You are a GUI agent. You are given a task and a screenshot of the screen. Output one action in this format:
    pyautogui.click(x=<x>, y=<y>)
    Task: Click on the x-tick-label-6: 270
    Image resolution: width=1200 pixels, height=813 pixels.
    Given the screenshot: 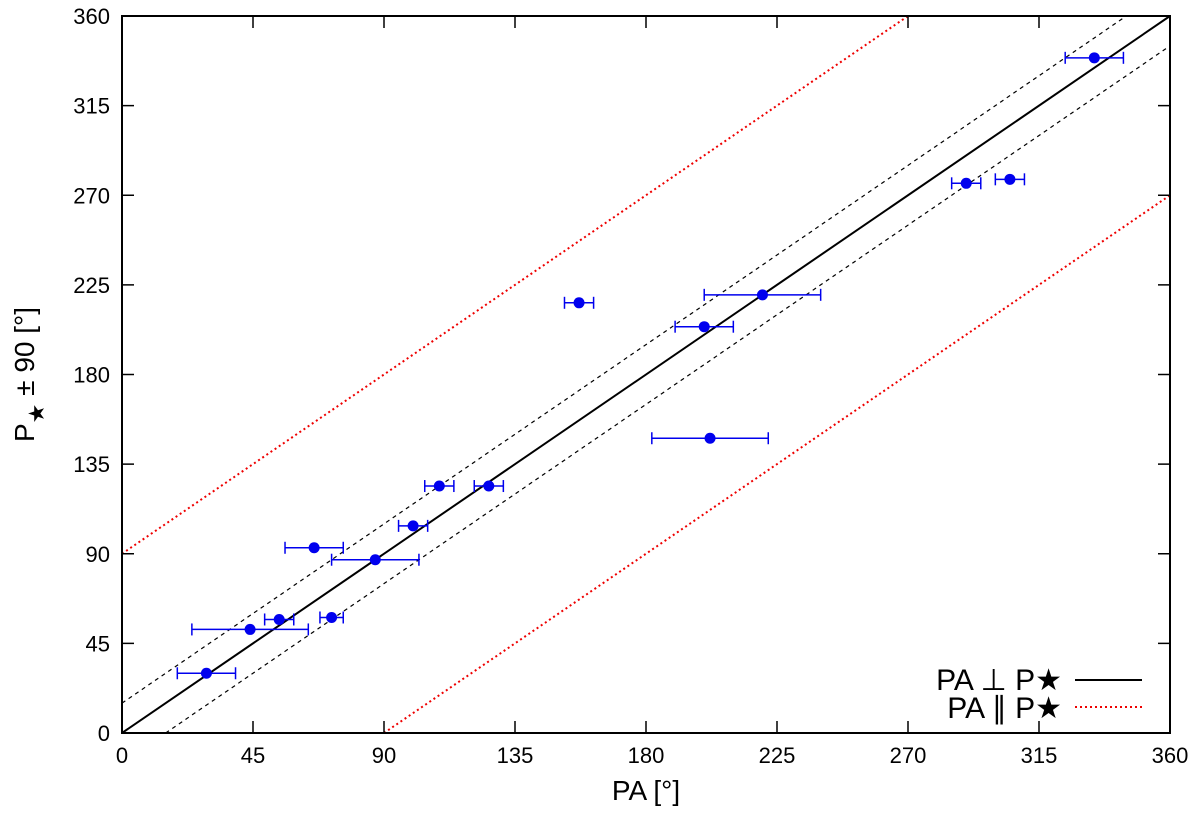 What is the action you would take?
    pyautogui.click(x=908, y=755)
    